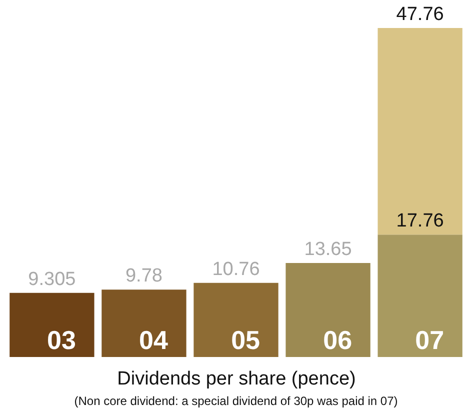 The image size is (472, 412). Describe the element at coordinates (328, 249) in the screenshot. I see `data-label: 13.65` at that location.